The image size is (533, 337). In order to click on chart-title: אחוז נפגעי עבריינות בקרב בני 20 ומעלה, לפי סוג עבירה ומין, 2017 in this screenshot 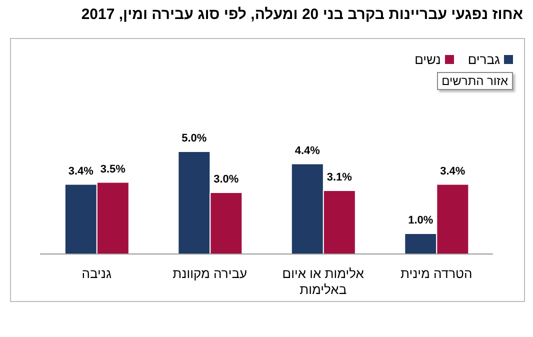, I will do `click(302, 14)`.